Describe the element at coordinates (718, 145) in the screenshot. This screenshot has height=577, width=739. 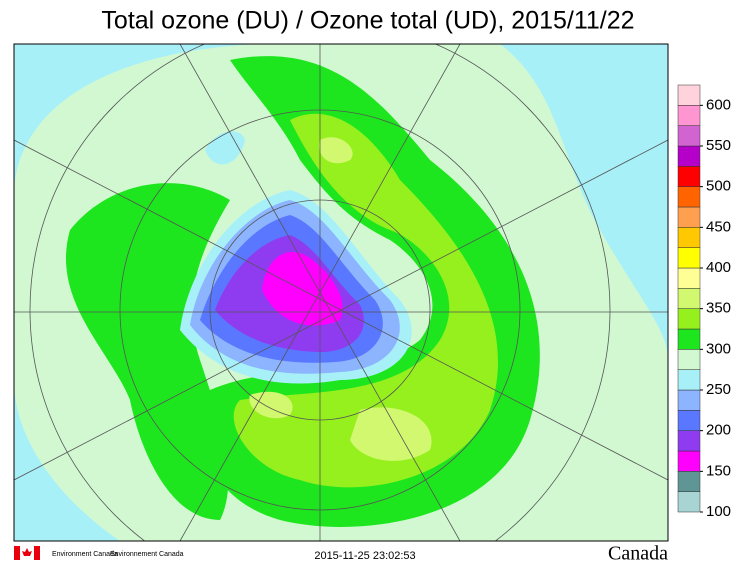
I see `colorbar-label: 550` at that location.